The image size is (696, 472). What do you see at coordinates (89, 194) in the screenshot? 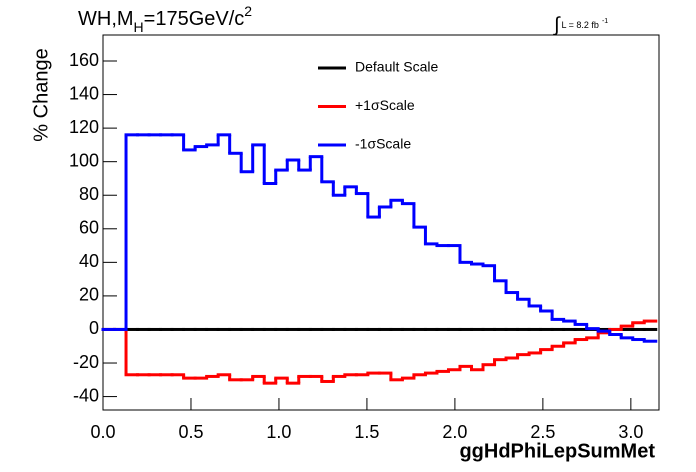
I see `y-tick-label: 80` at bounding box center [89, 194].